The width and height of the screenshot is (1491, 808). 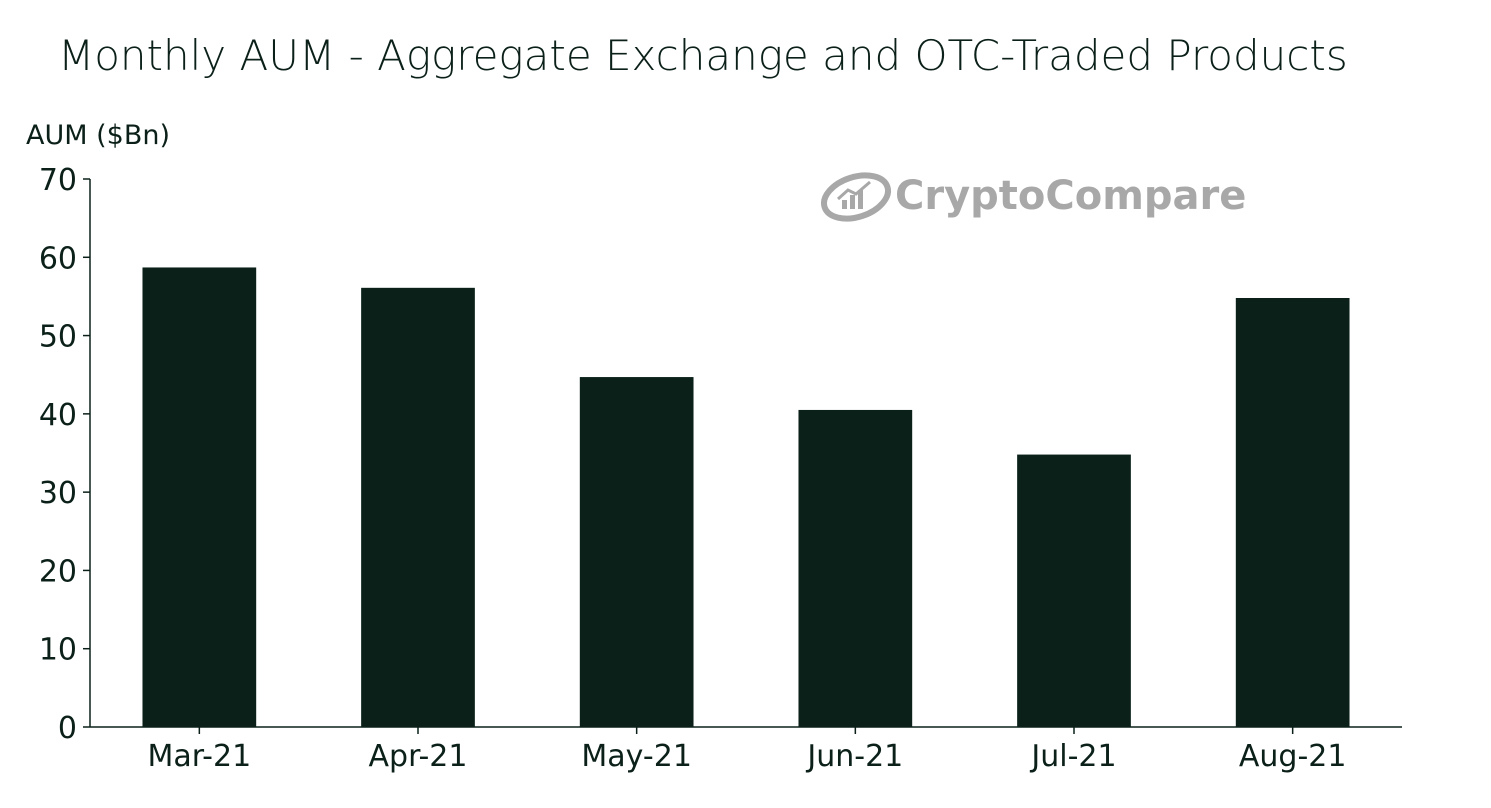 I want to click on y-tick-label: 20, so click(x=58, y=571).